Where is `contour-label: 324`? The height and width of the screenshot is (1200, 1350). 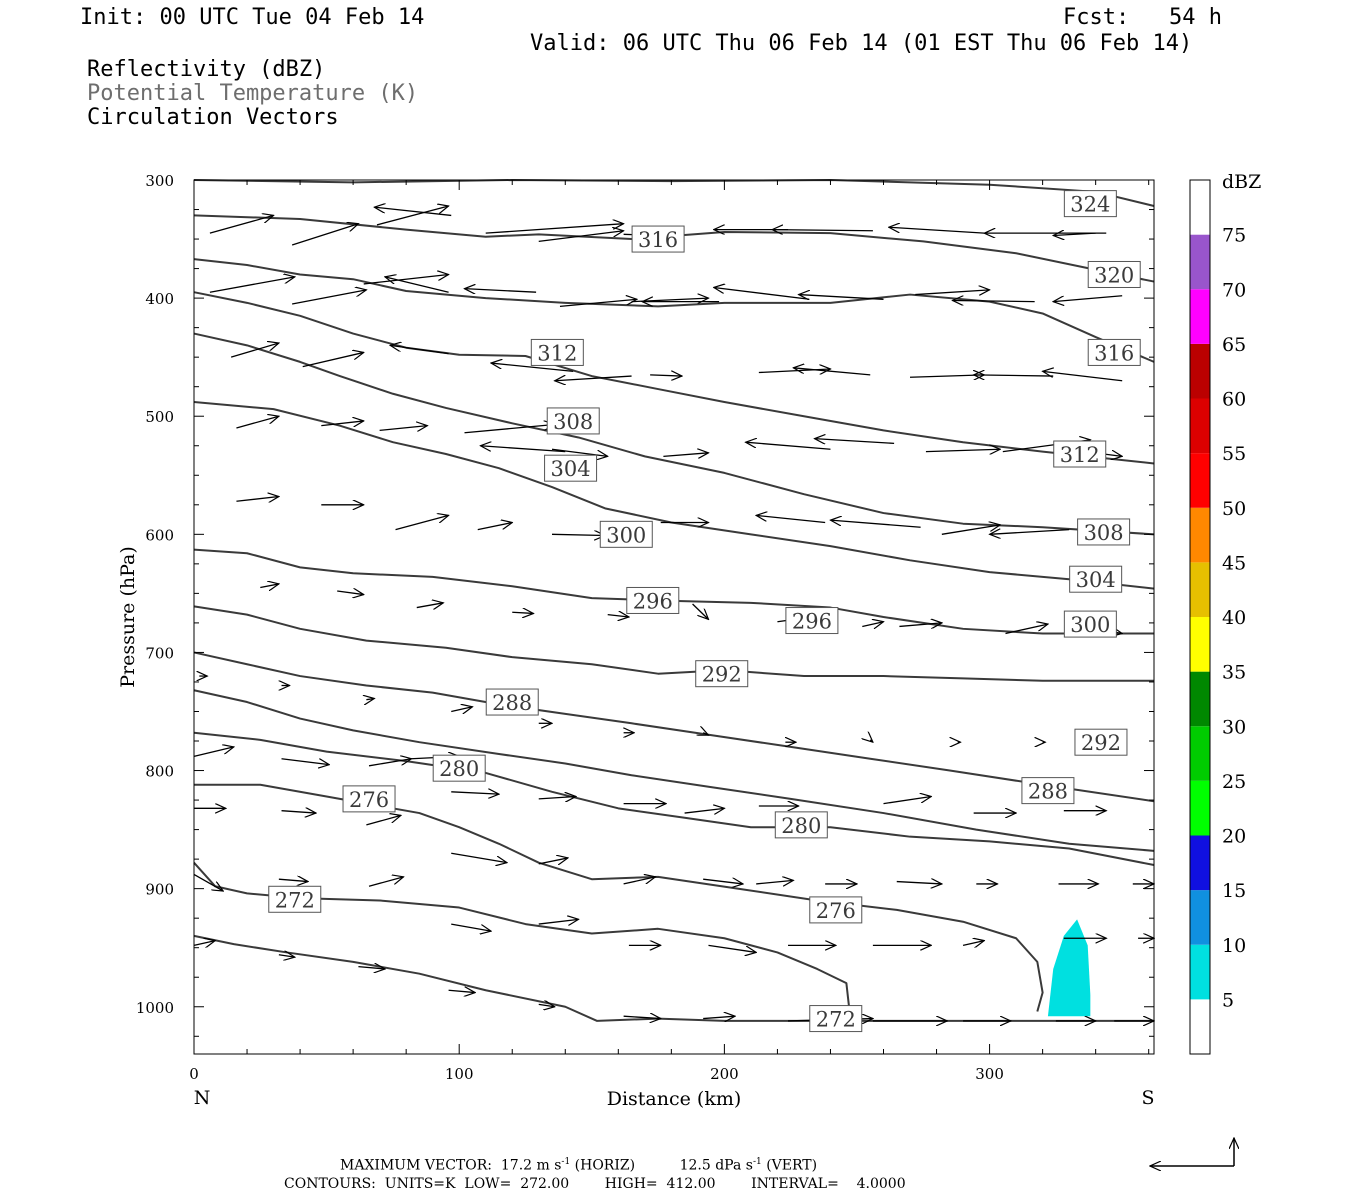
contour-label: 324 is located at coordinates (1090, 205).